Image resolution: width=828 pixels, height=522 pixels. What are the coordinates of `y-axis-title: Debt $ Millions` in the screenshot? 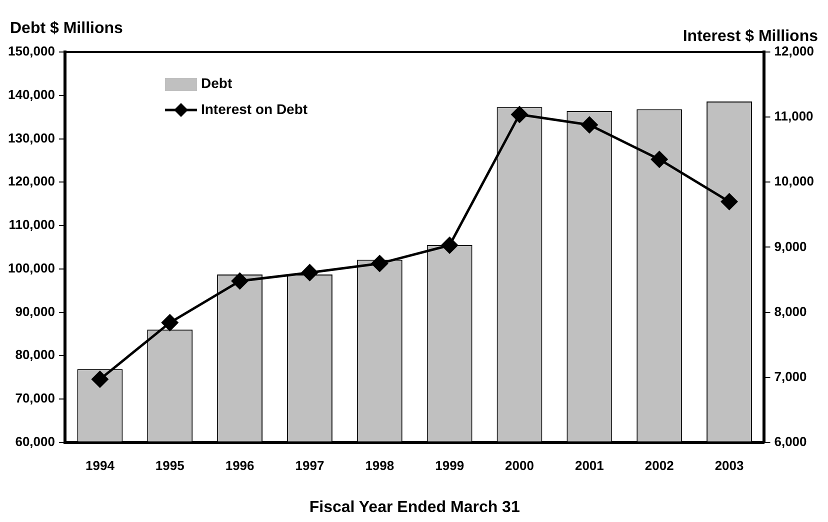 It's located at (66, 28).